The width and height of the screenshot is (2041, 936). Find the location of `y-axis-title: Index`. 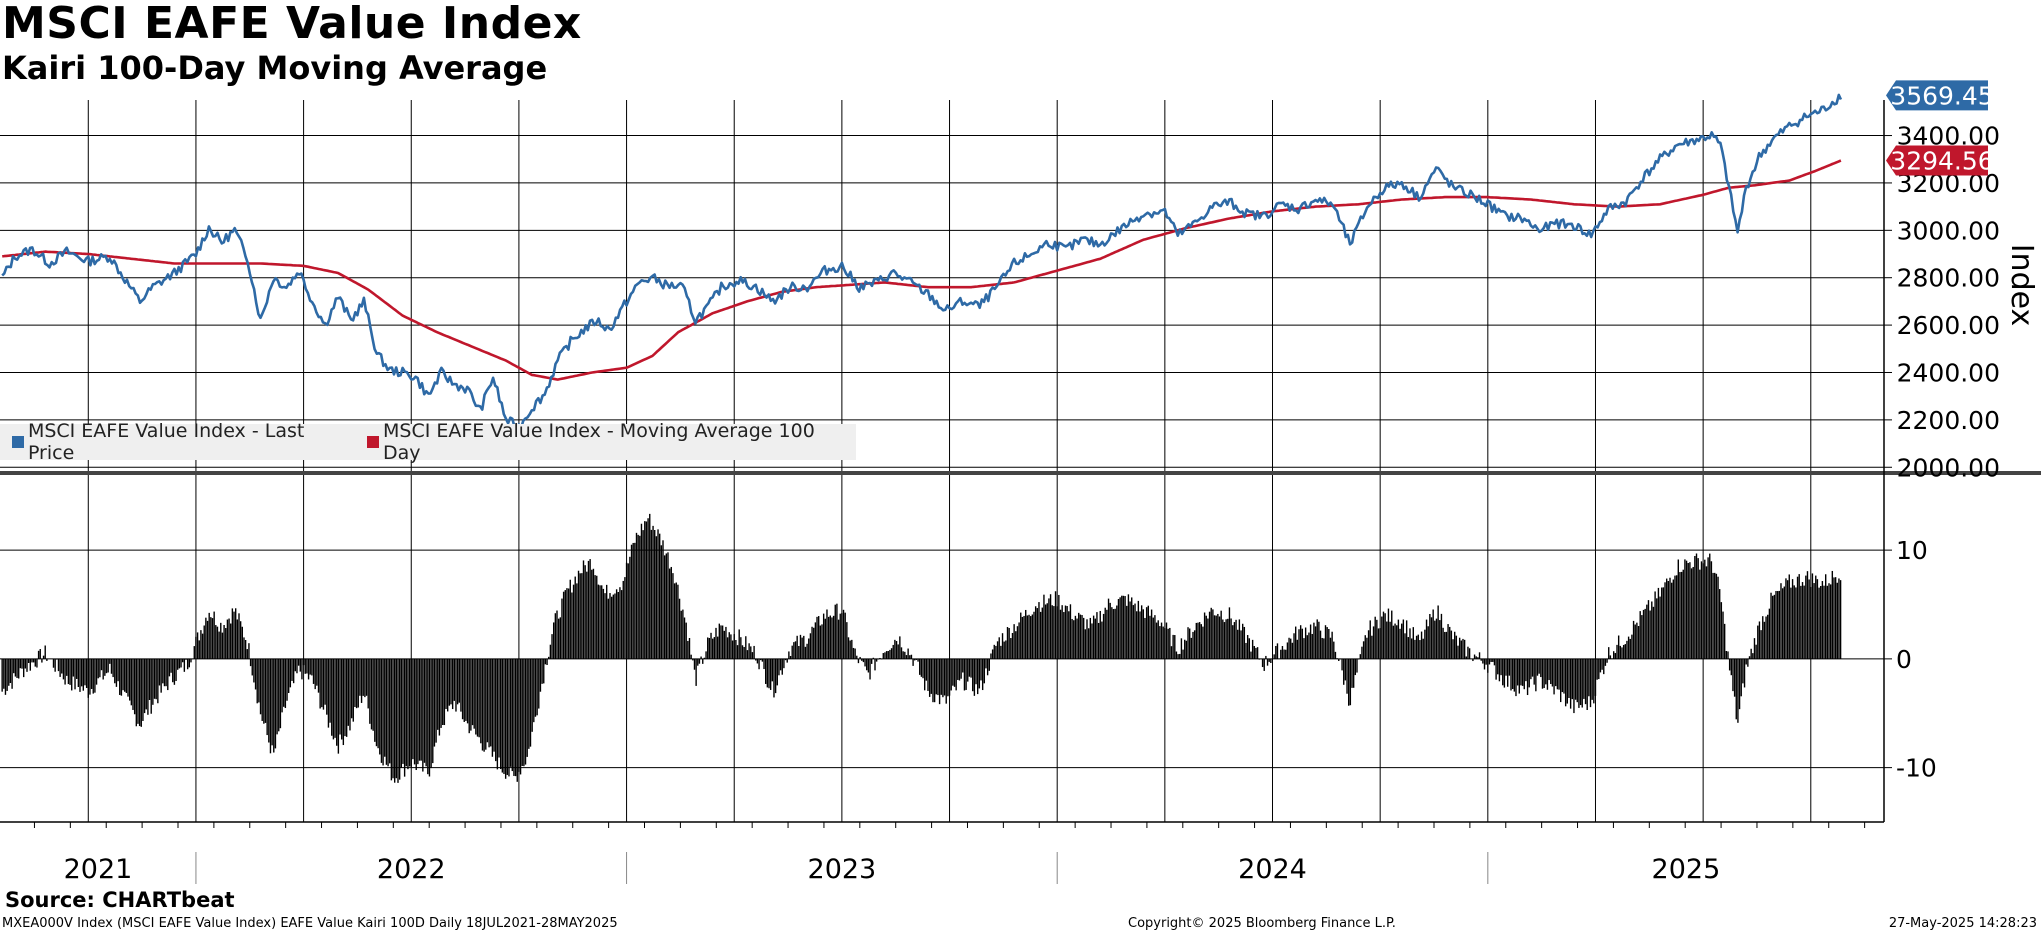

y-axis-title: Index is located at coordinates (2021, 285).